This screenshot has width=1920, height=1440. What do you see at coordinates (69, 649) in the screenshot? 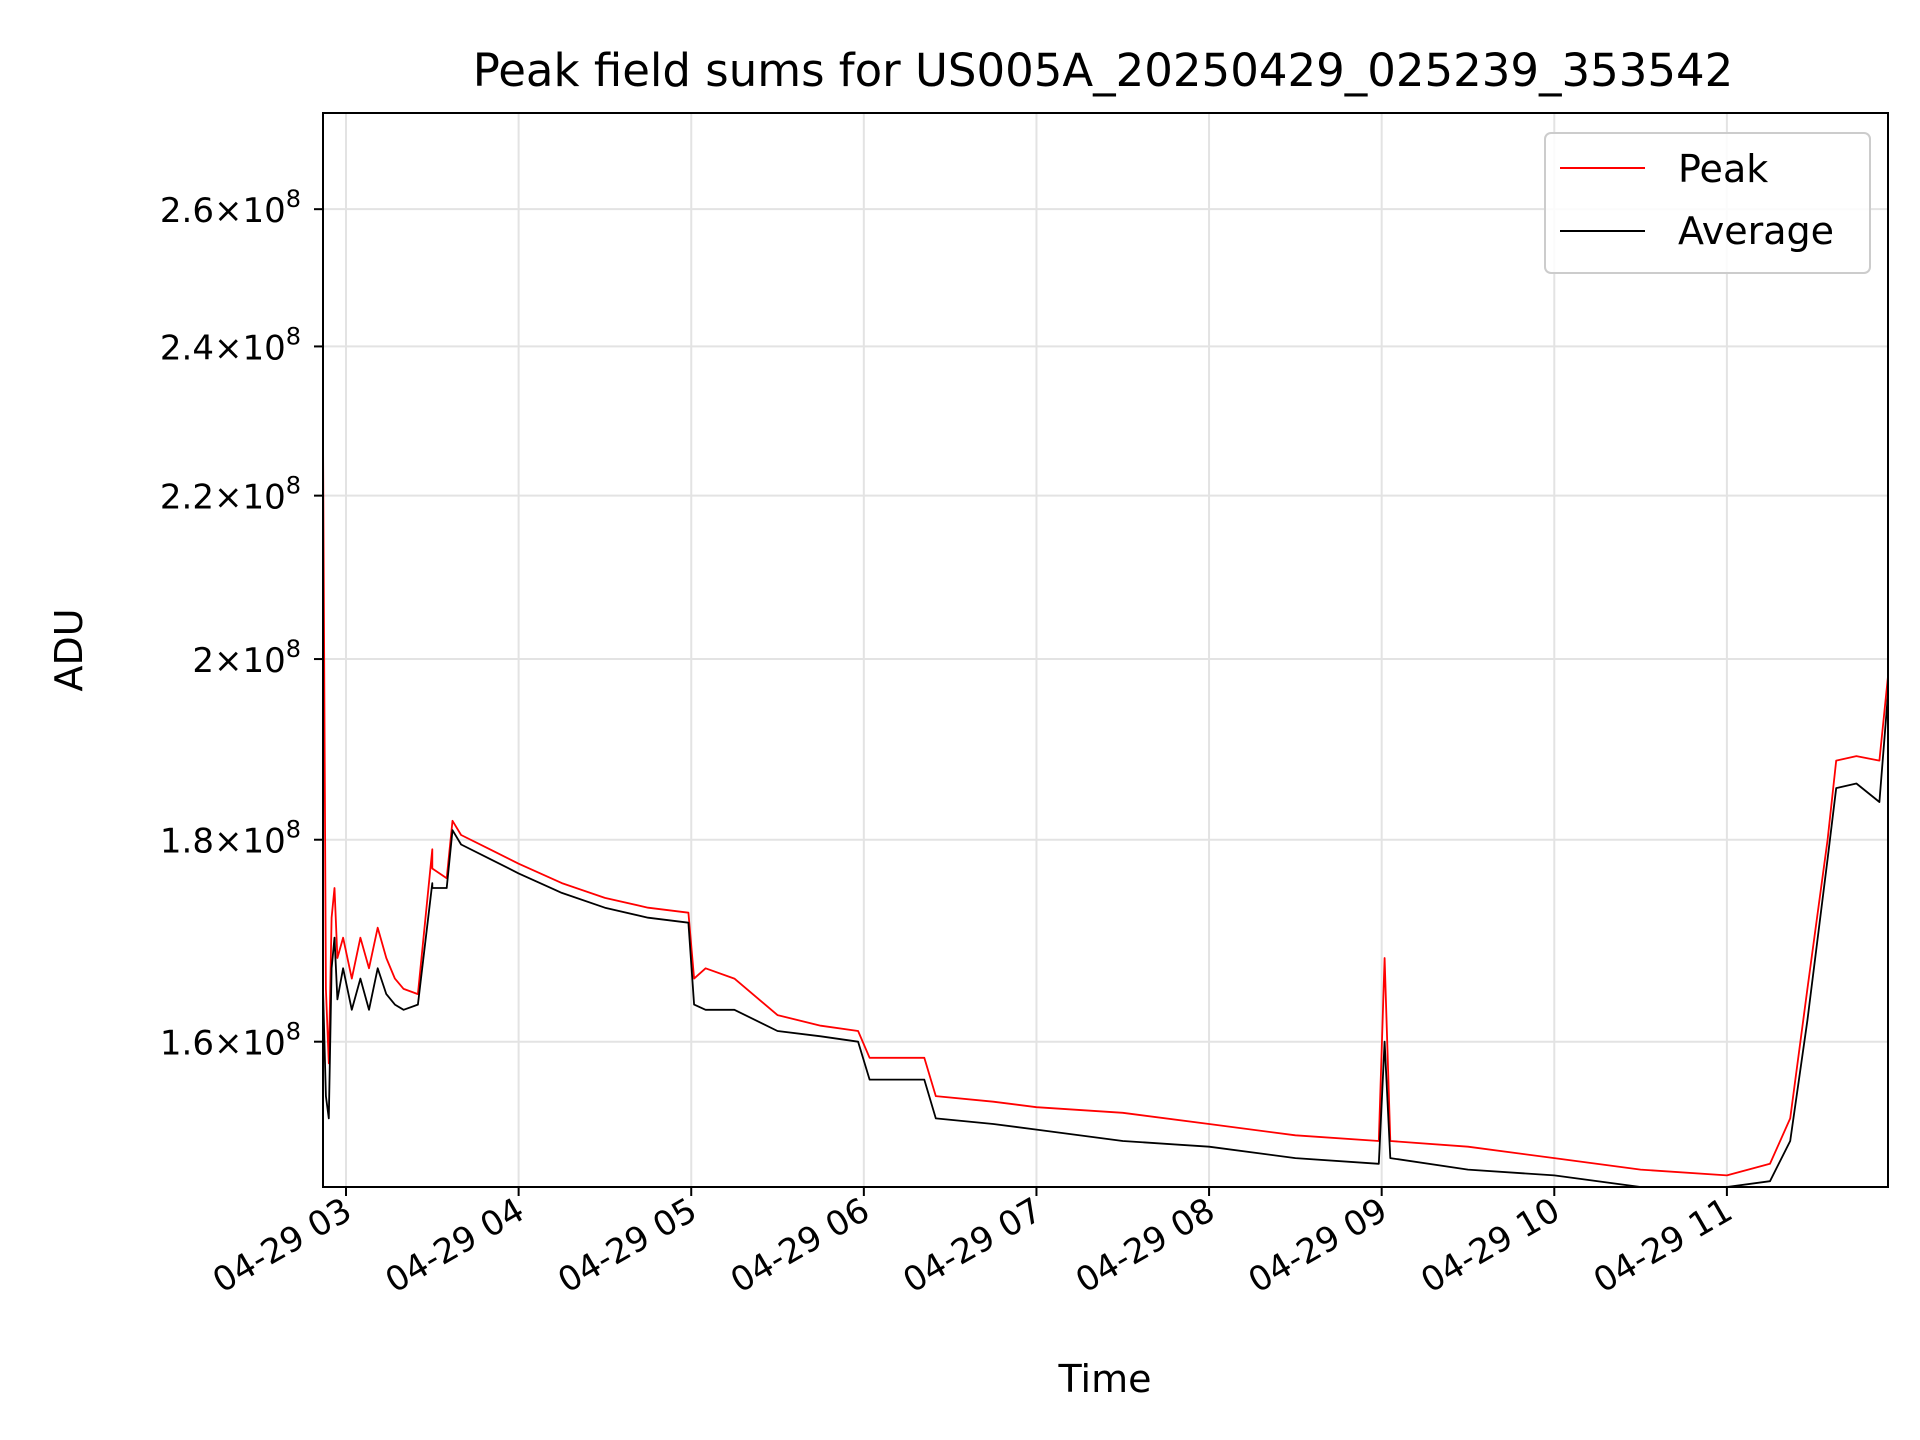
I see `y-axis-label: ADU` at bounding box center [69, 649].